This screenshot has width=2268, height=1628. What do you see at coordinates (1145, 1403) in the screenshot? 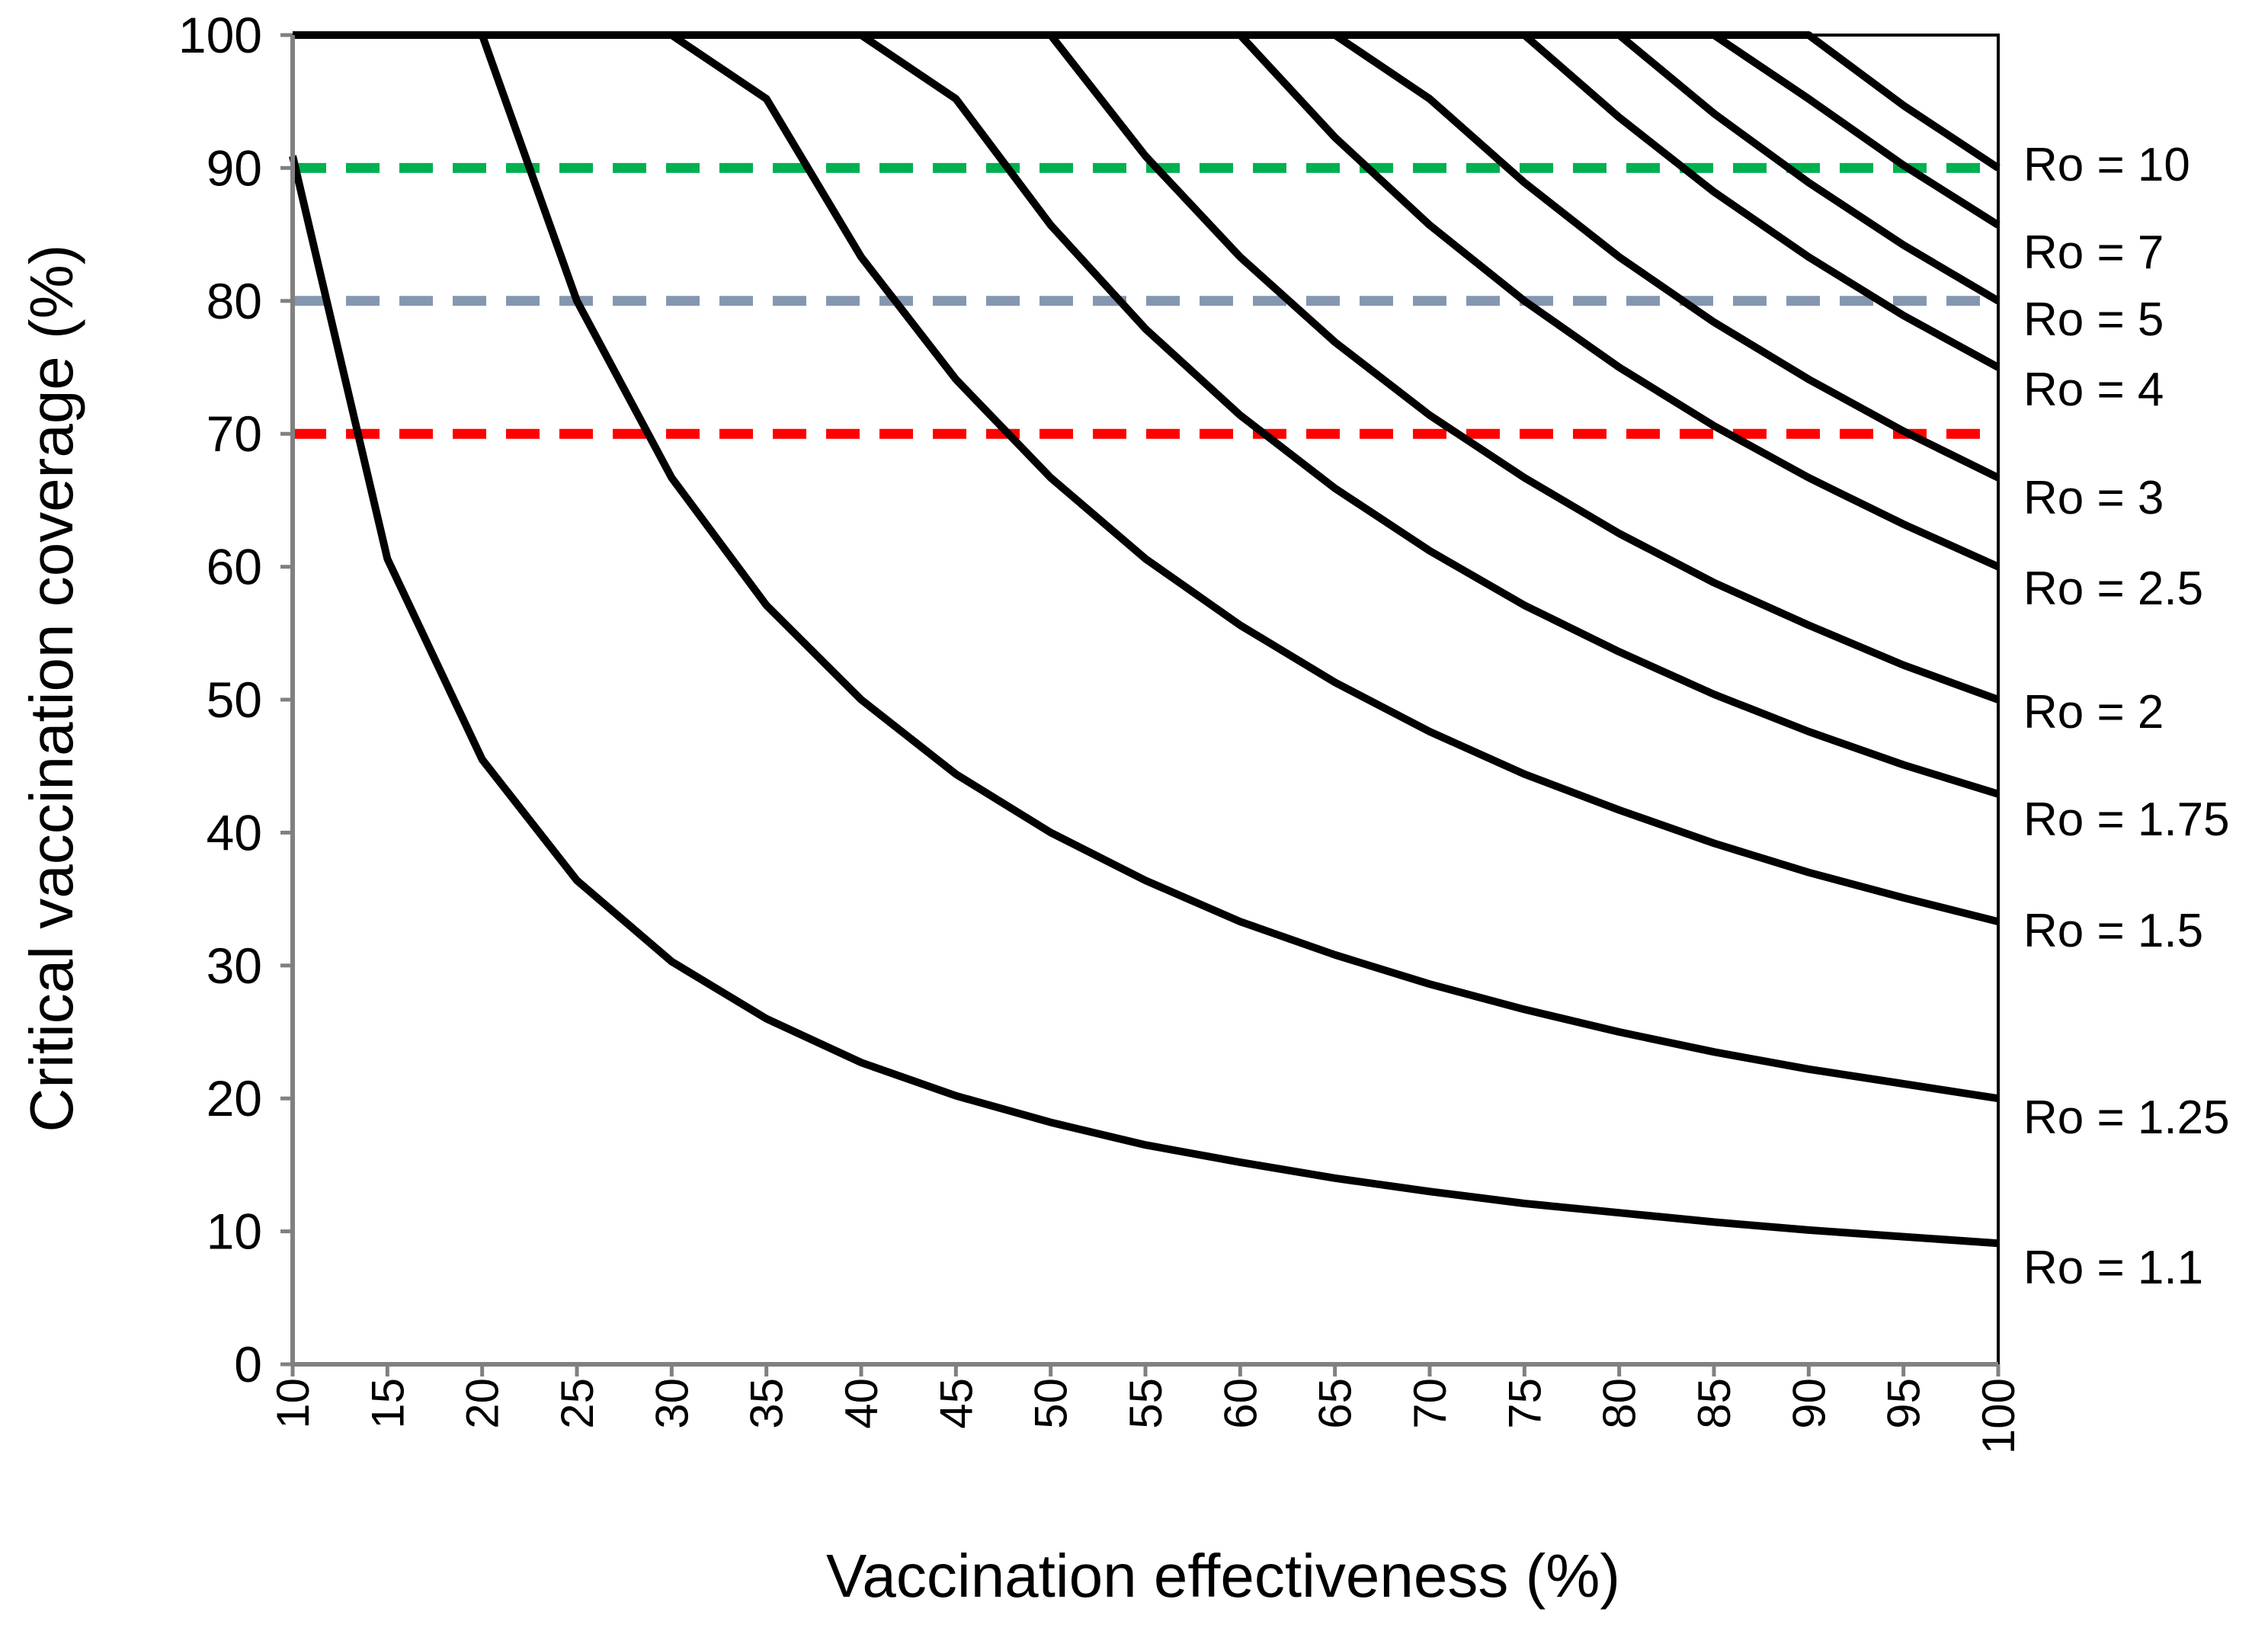
I see `x-tick-label: 55` at bounding box center [1145, 1403].